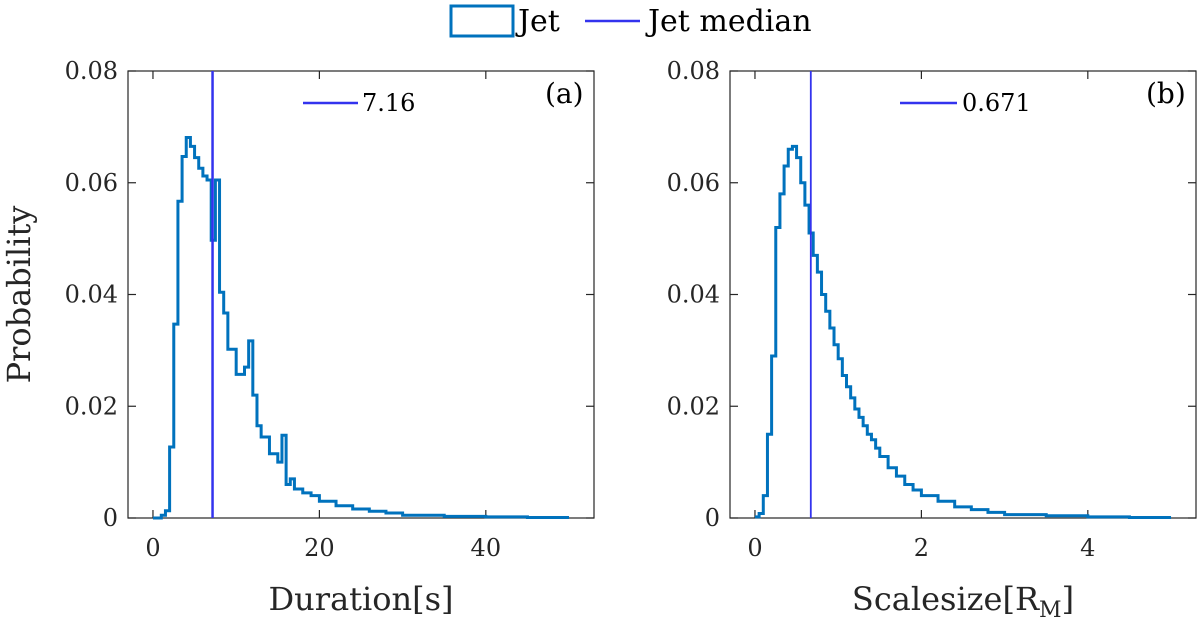  What do you see at coordinates (630, 21) in the screenshot?
I see `legend: Jet Jet median` at bounding box center [630, 21].